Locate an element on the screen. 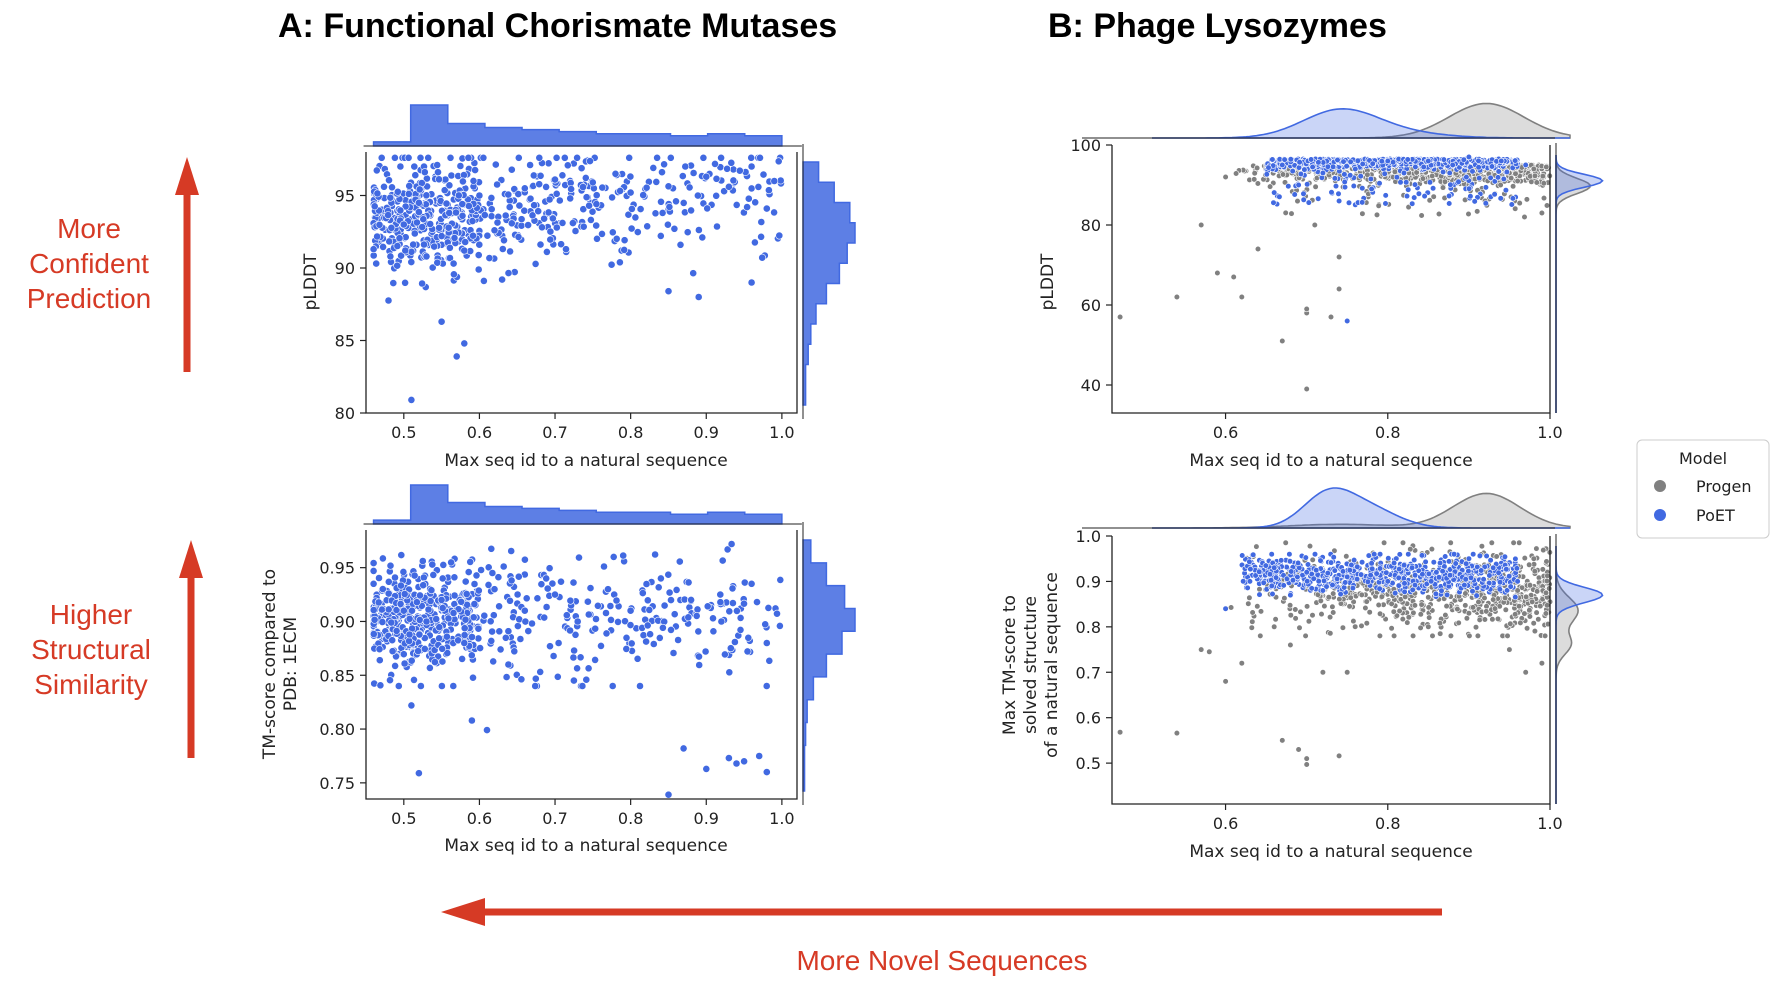 Image resolution: width=1780 pixels, height=986 pixels. b1-scatter-points is located at coordinates (1334, 273).